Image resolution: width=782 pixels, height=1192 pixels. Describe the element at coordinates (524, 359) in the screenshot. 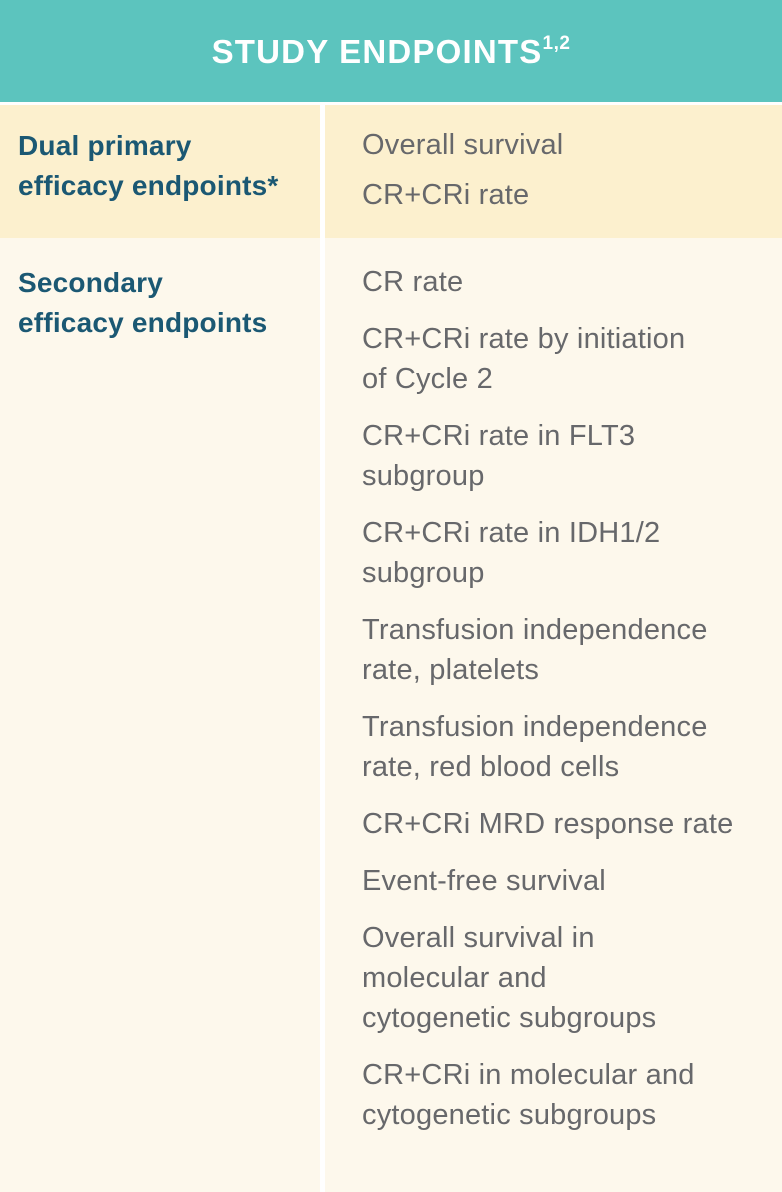

I see `endpoint-item: CR+CRi rate by initiation of Cycle 2` at that location.